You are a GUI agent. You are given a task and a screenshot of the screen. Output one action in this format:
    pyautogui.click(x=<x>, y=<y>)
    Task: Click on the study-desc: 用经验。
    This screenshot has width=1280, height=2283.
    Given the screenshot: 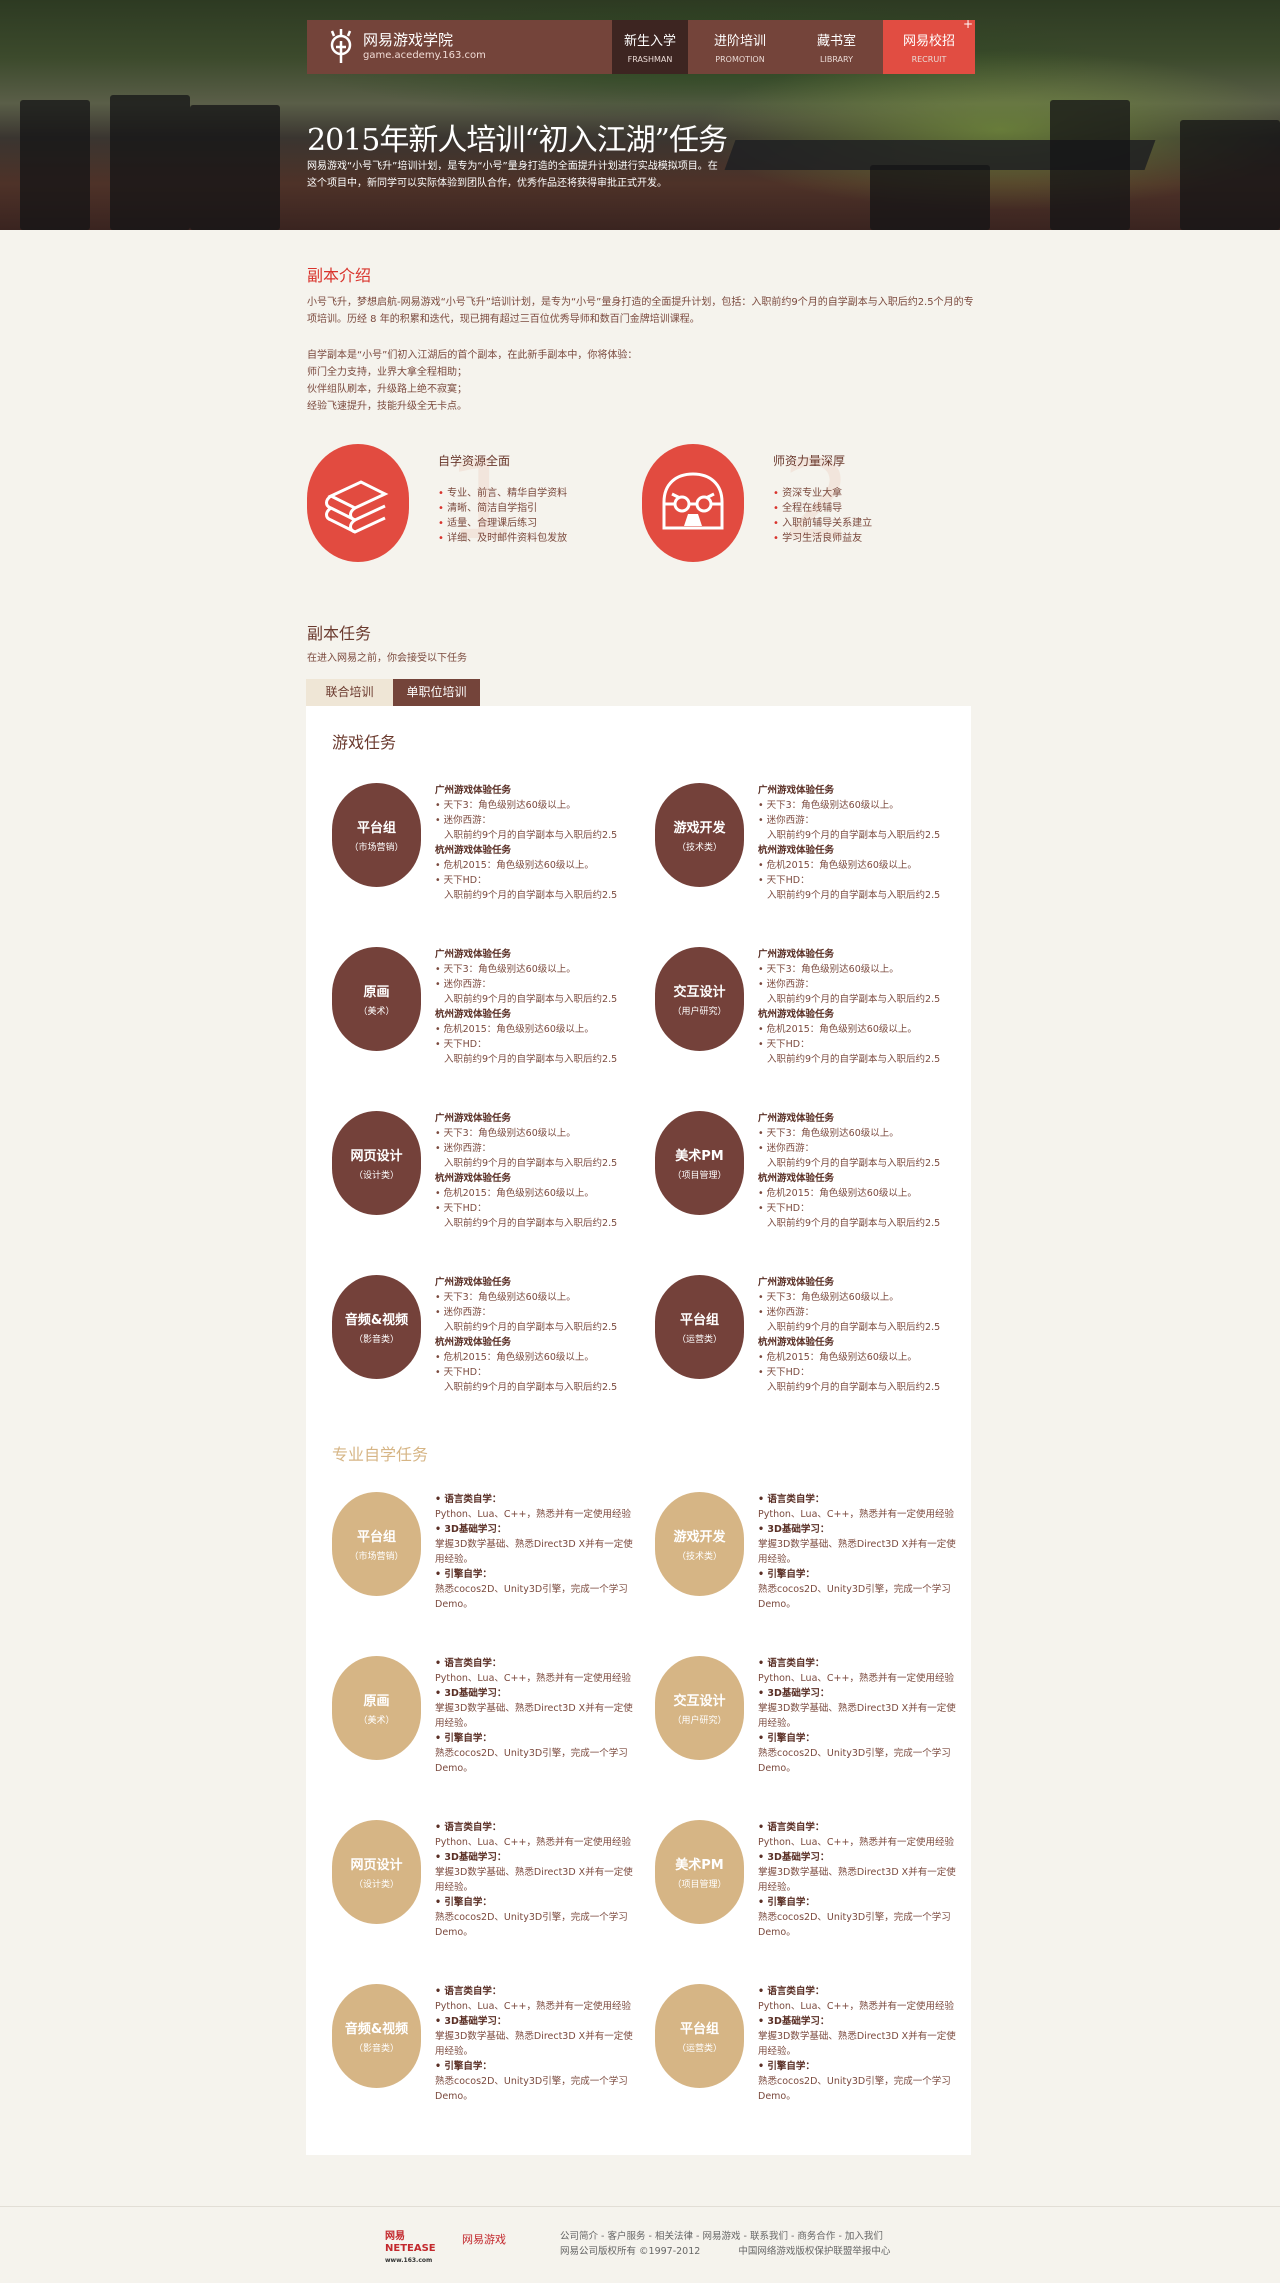 What is the action you would take?
    pyautogui.click(x=454, y=1559)
    